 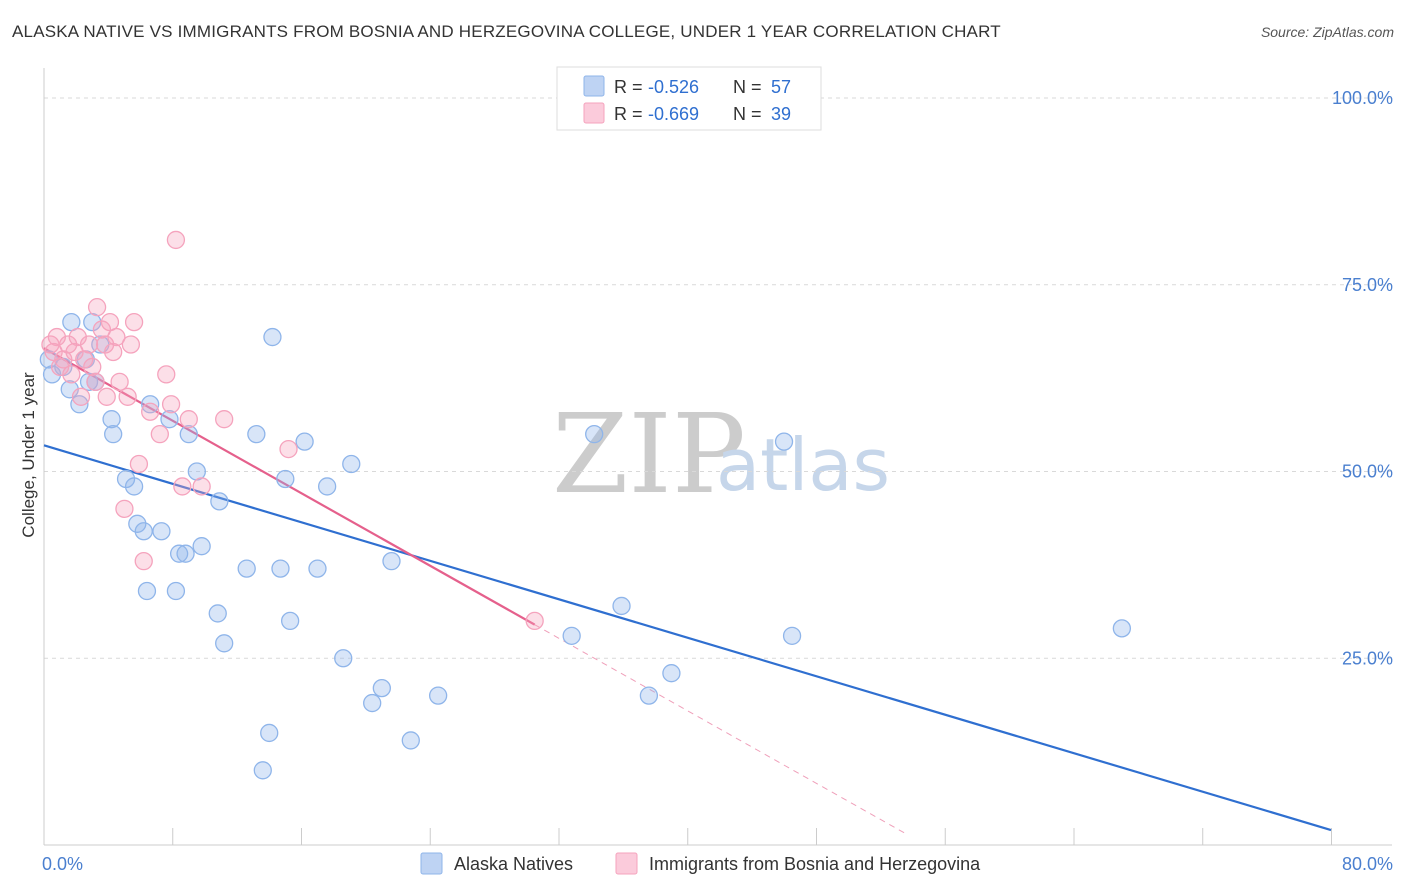 What do you see at coordinates (747, 87) in the screenshot?
I see `legend-n-label-1: N =` at bounding box center [747, 87].